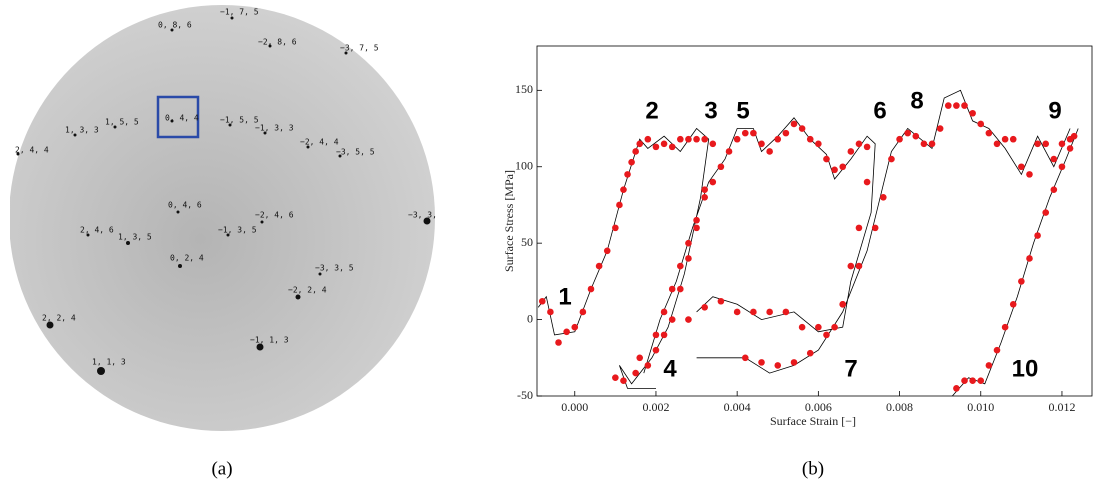 This screenshot has height=493, width=1096. I want to click on spot-label: −1, 5, 5, so click(239, 120).